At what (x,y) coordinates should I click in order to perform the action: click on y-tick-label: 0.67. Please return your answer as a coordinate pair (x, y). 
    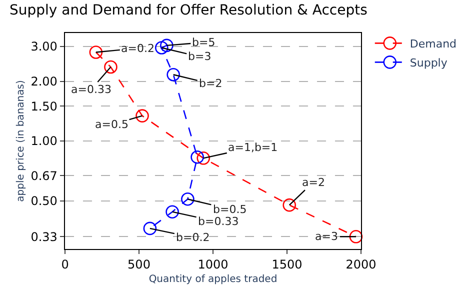
    Looking at the image, I should click on (44, 175).